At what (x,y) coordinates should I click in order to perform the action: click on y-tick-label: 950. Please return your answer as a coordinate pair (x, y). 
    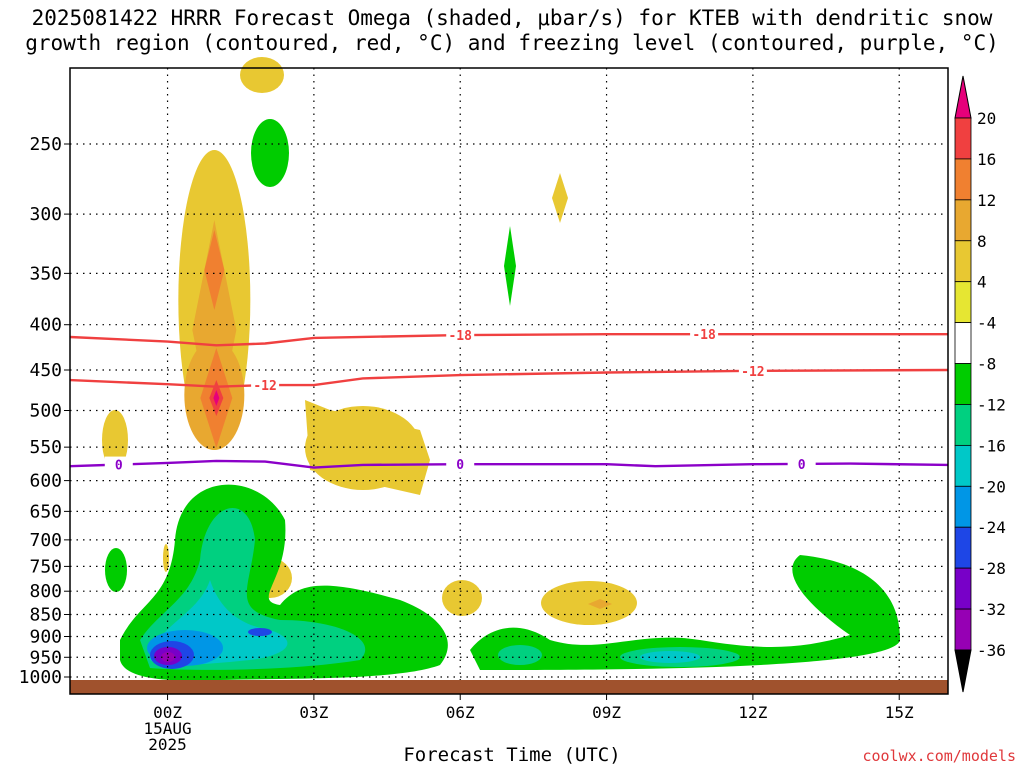
    Looking at the image, I should click on (45, 657).